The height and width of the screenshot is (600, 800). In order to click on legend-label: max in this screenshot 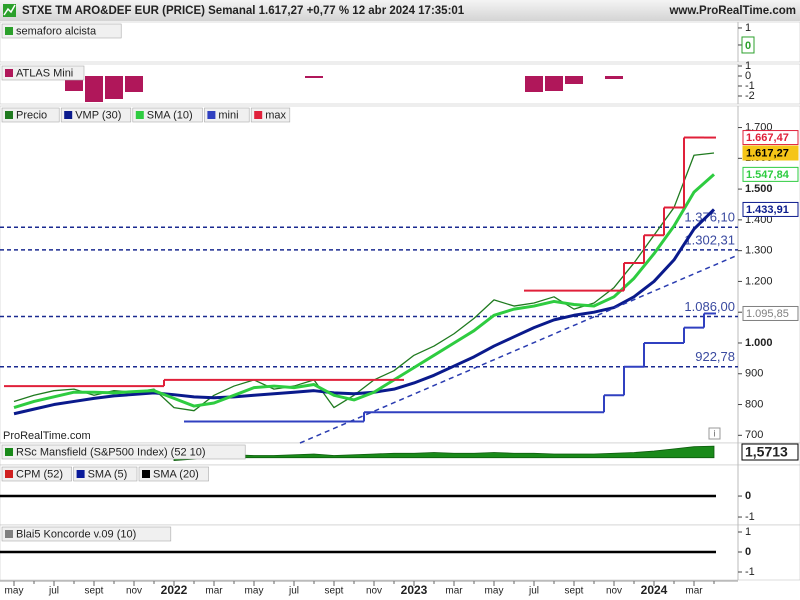, I will do `click(275, 115)`.